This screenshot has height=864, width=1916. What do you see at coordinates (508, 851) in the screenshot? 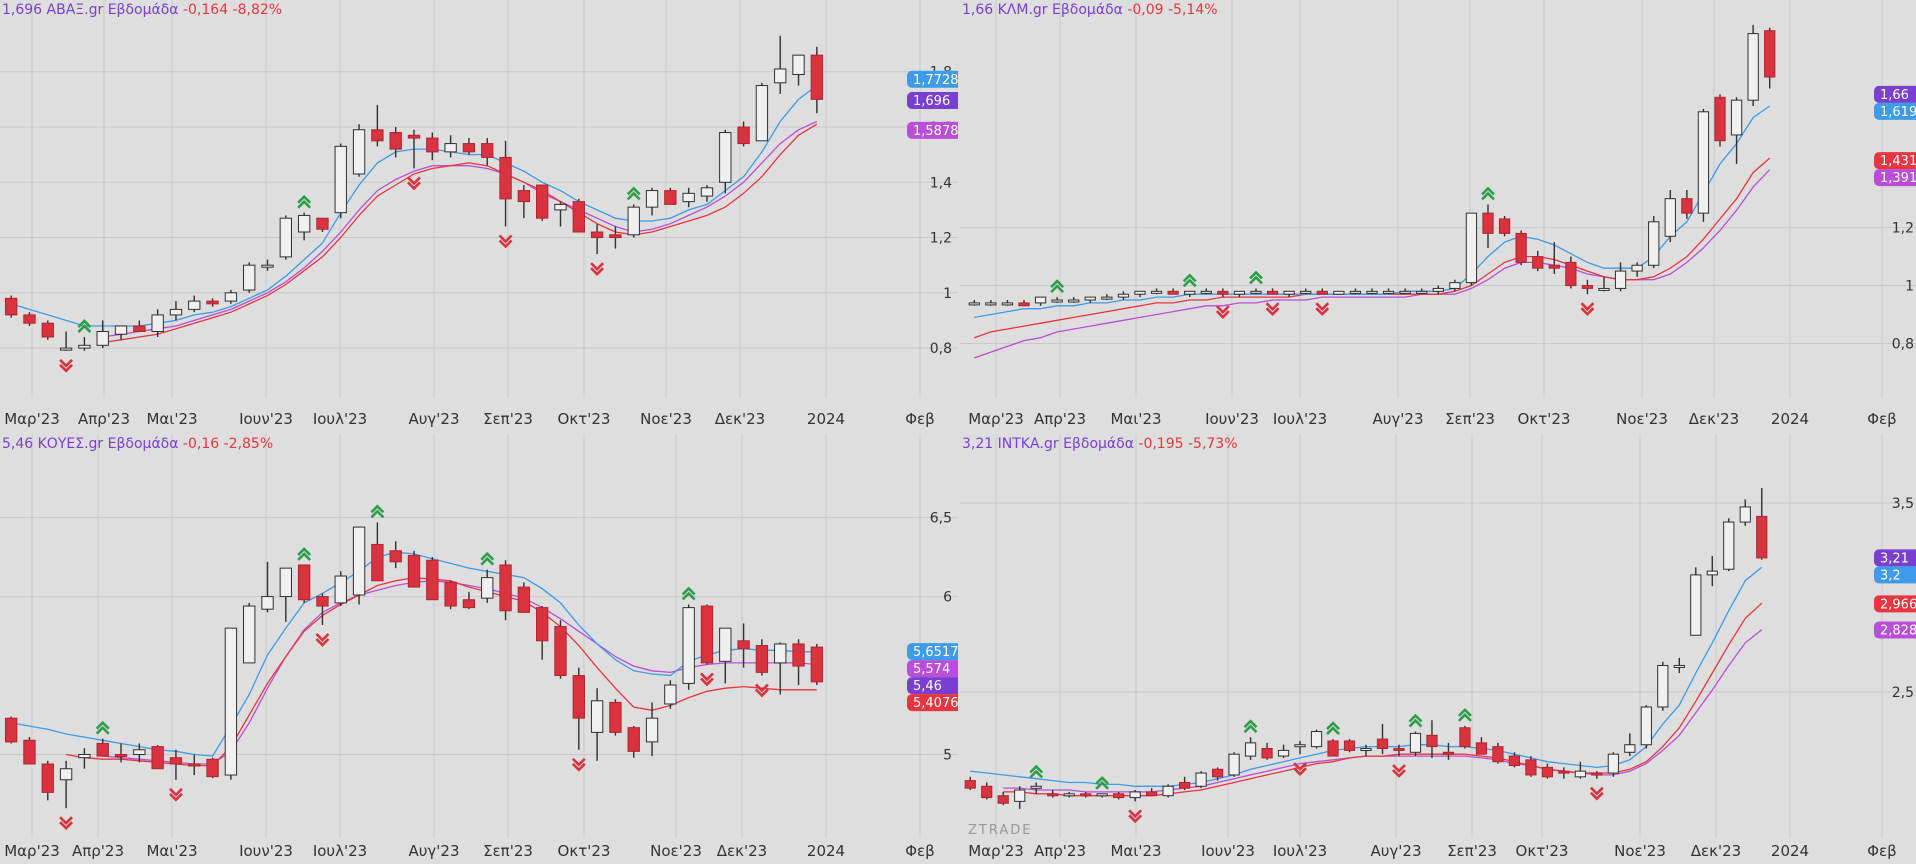
I see `x-axis-label: Σεπ'23` at bounding box center [508, 851].